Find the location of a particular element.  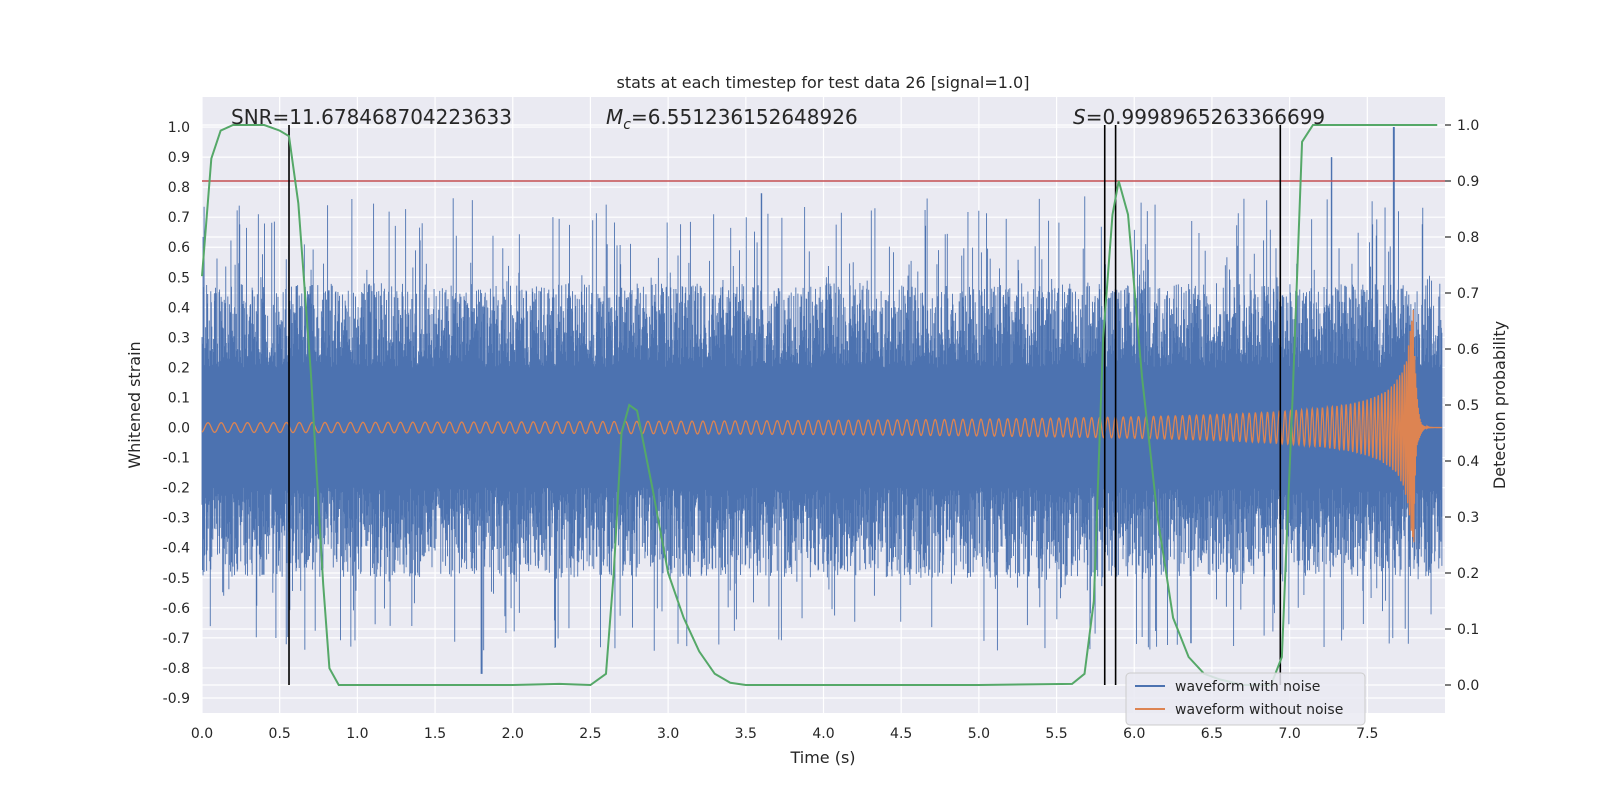

score-symbol: S is located at coordinates (1079, 117).